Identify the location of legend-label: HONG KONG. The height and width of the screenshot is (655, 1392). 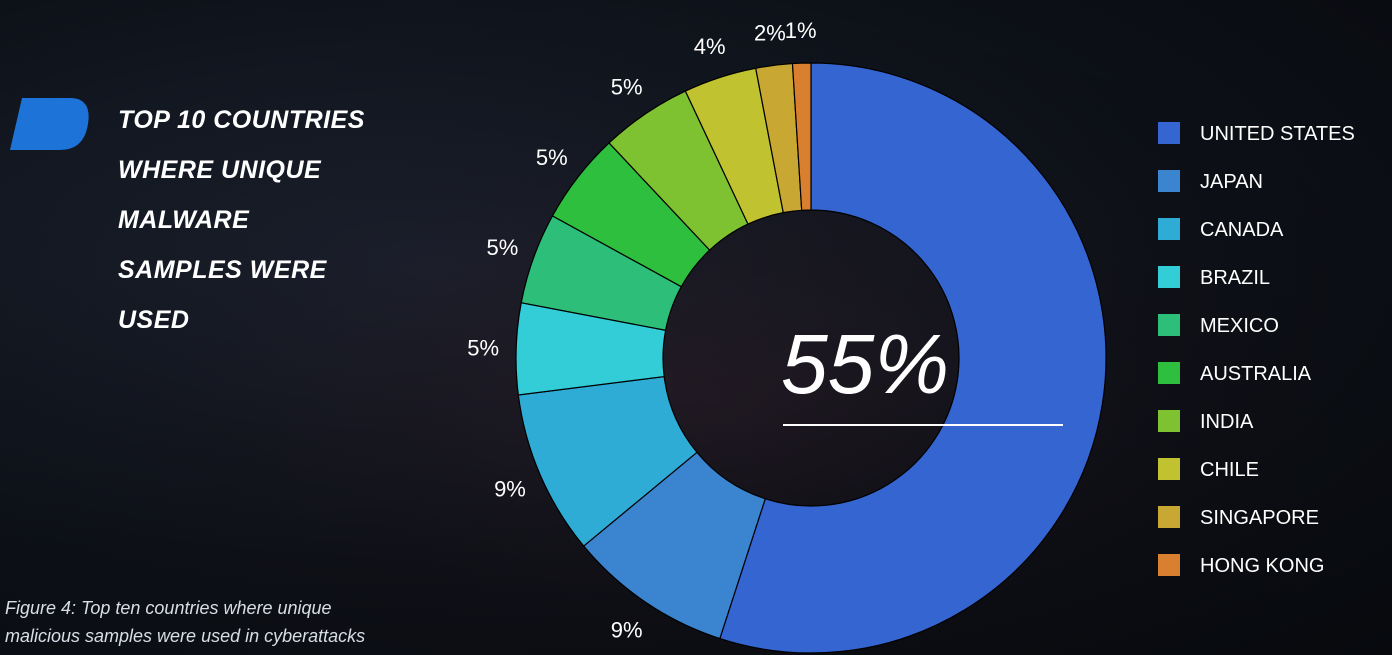
(1262, 566).